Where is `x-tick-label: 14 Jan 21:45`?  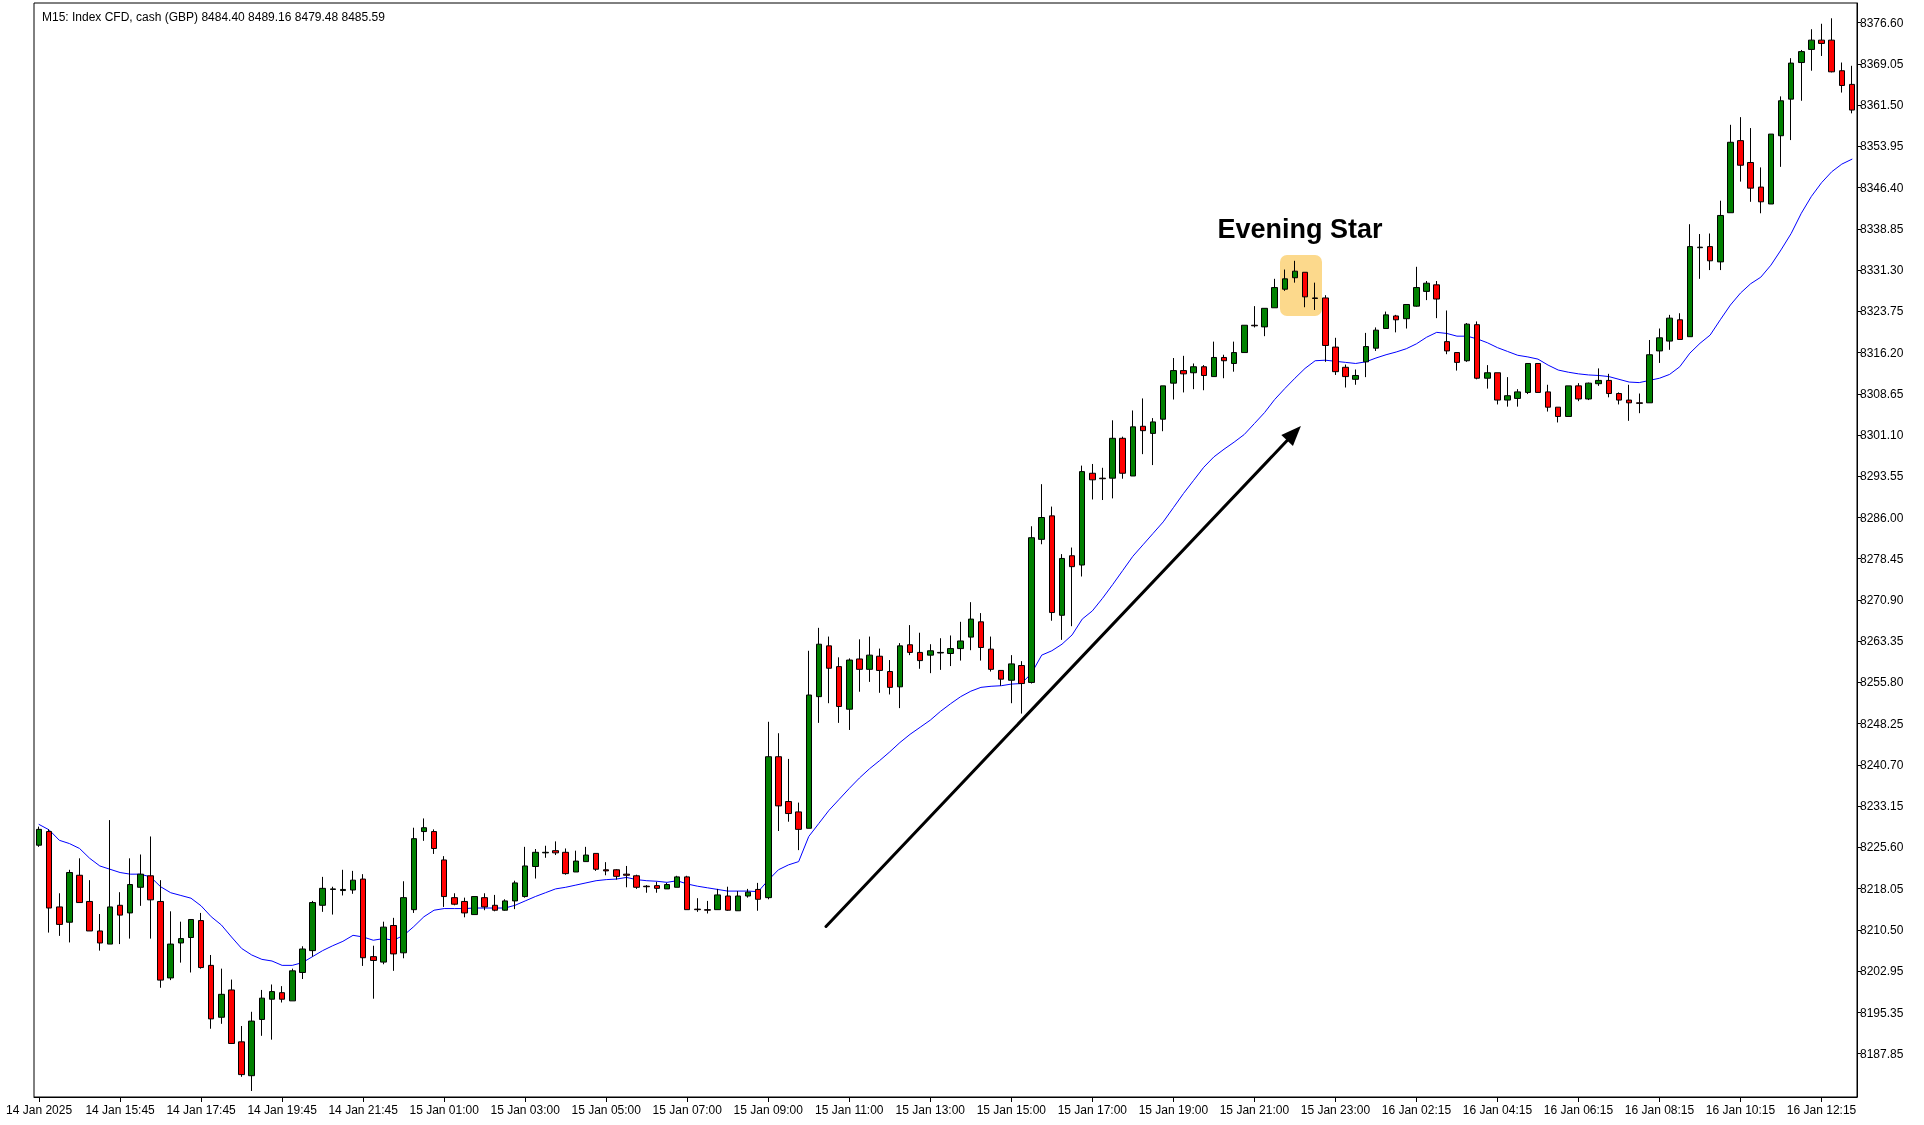
x-tick-label: 14 Jan 21:45 is located at coordinates (363, 1110).